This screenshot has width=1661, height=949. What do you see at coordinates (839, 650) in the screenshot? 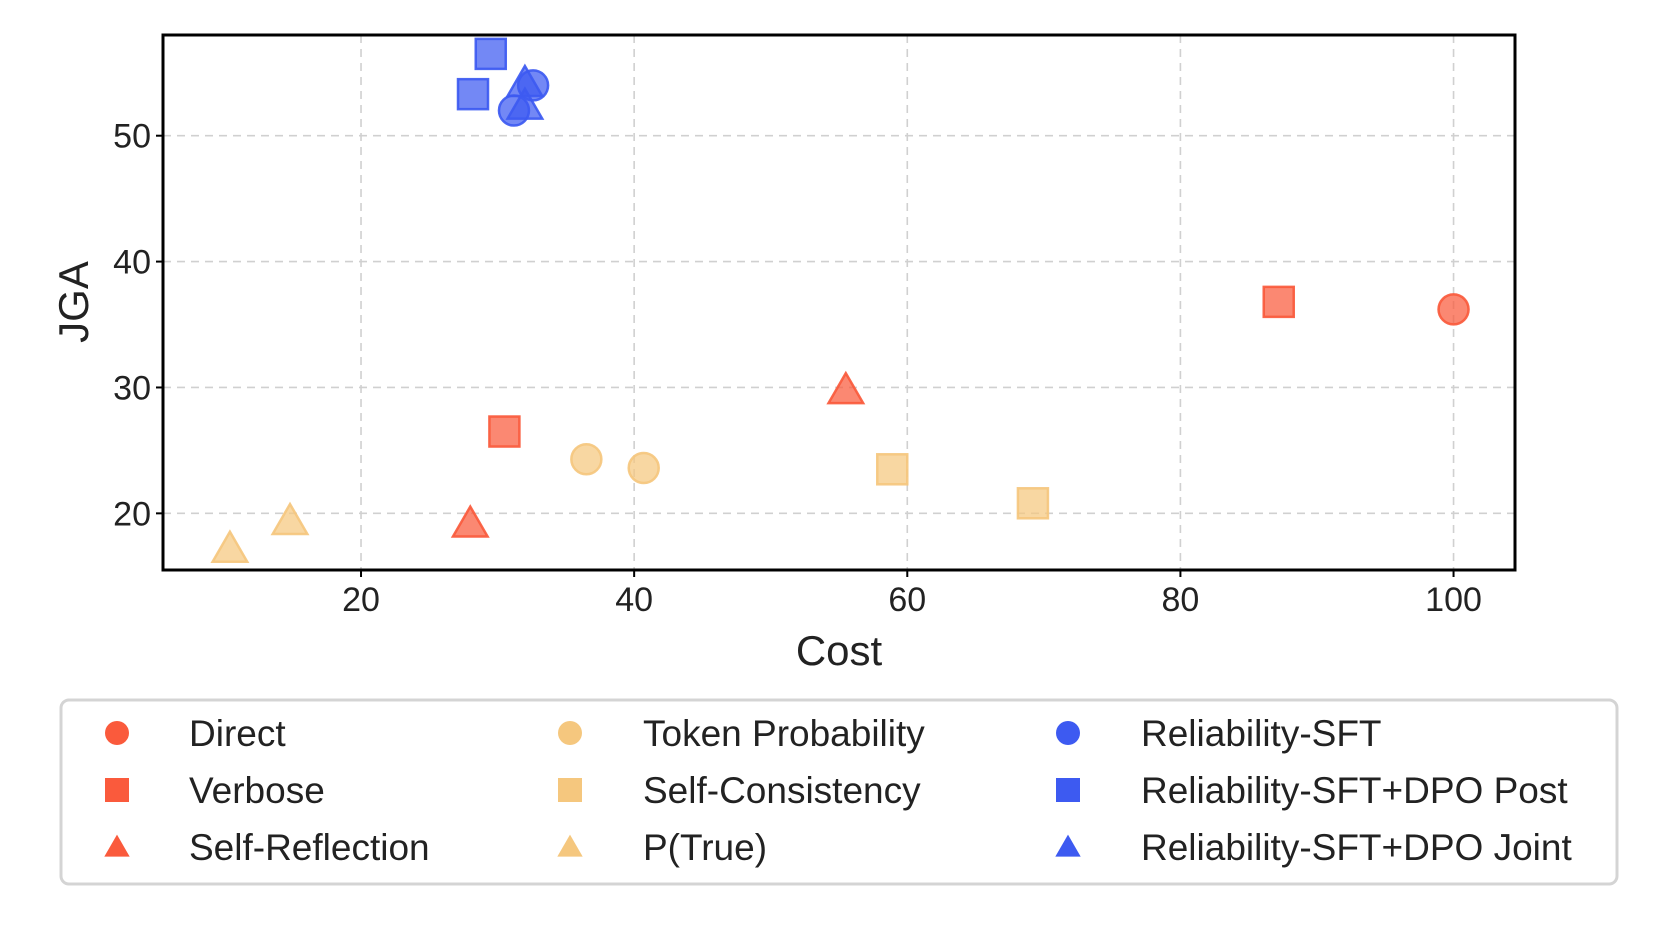
I see `x-axis-title: Cost` at bounding box center [839, 650].